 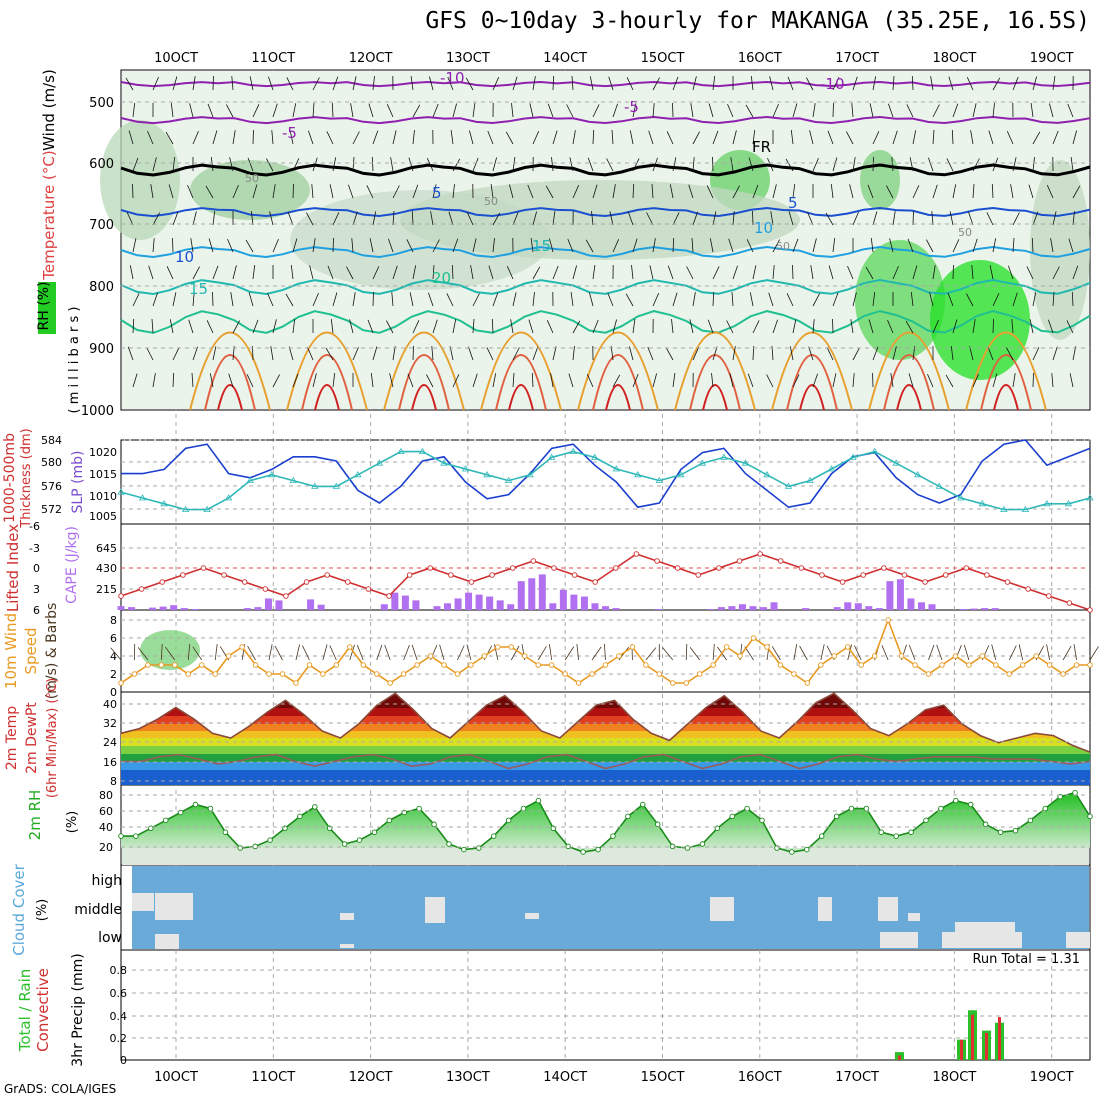 What do you see at coordinates (273, 1077) in the screenshot?
I see `time-tick-bottom: 11OCT` at bounding box center [273, 1077].